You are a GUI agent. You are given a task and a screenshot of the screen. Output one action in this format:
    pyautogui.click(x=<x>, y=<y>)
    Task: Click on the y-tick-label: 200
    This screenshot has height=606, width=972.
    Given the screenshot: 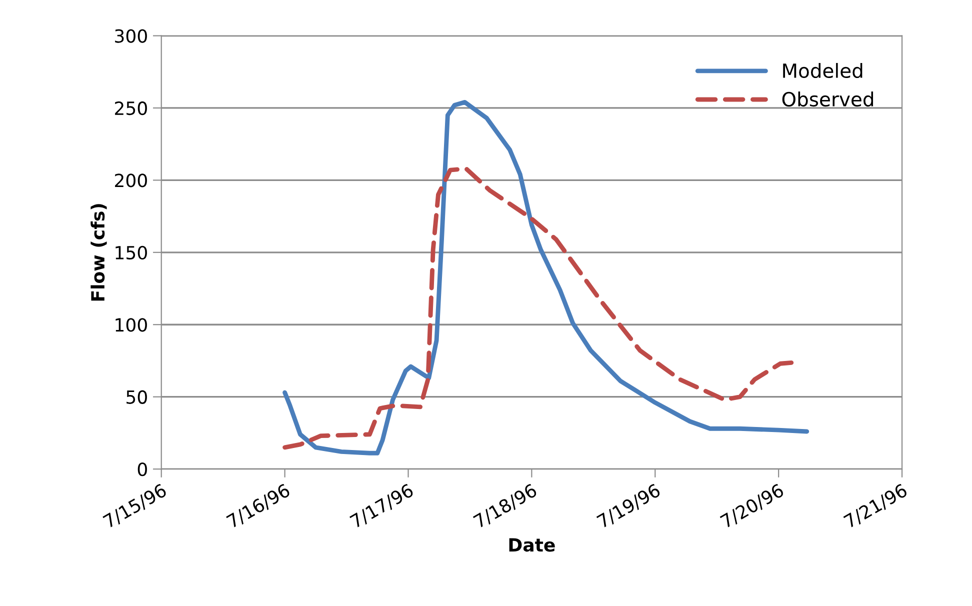 What is the action you would take?
    pyautogui.click(x=131, y=181)
    